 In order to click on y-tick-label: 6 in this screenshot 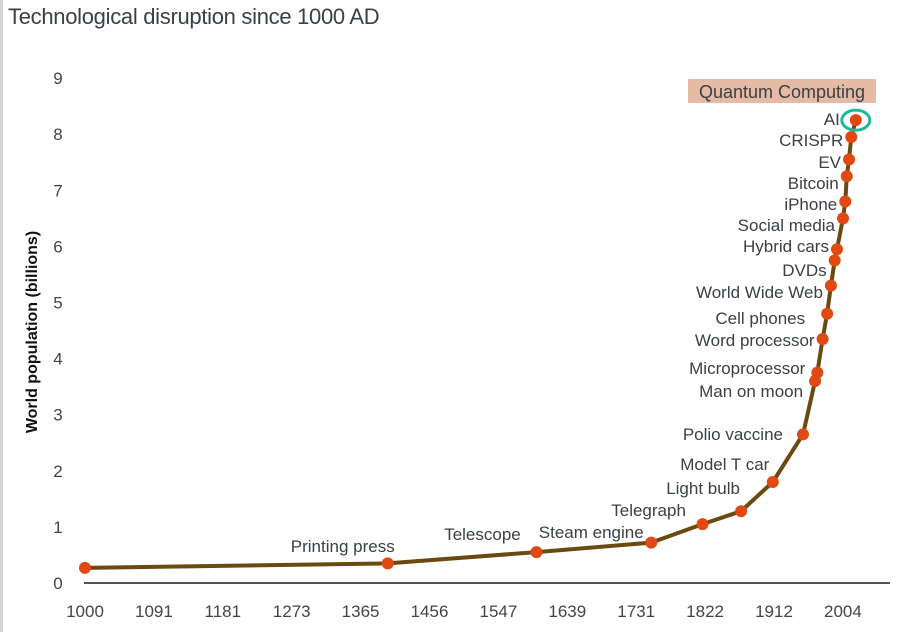, I will do `click(57, 246)`.